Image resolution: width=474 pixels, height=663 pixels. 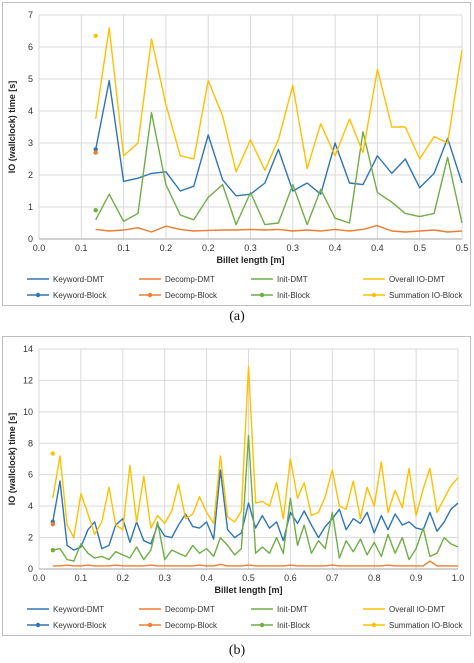 What do you see at coordinates (30, 15) in the screenshot?
I see `y-tick-label: 7` at bounding box center [30, 15].